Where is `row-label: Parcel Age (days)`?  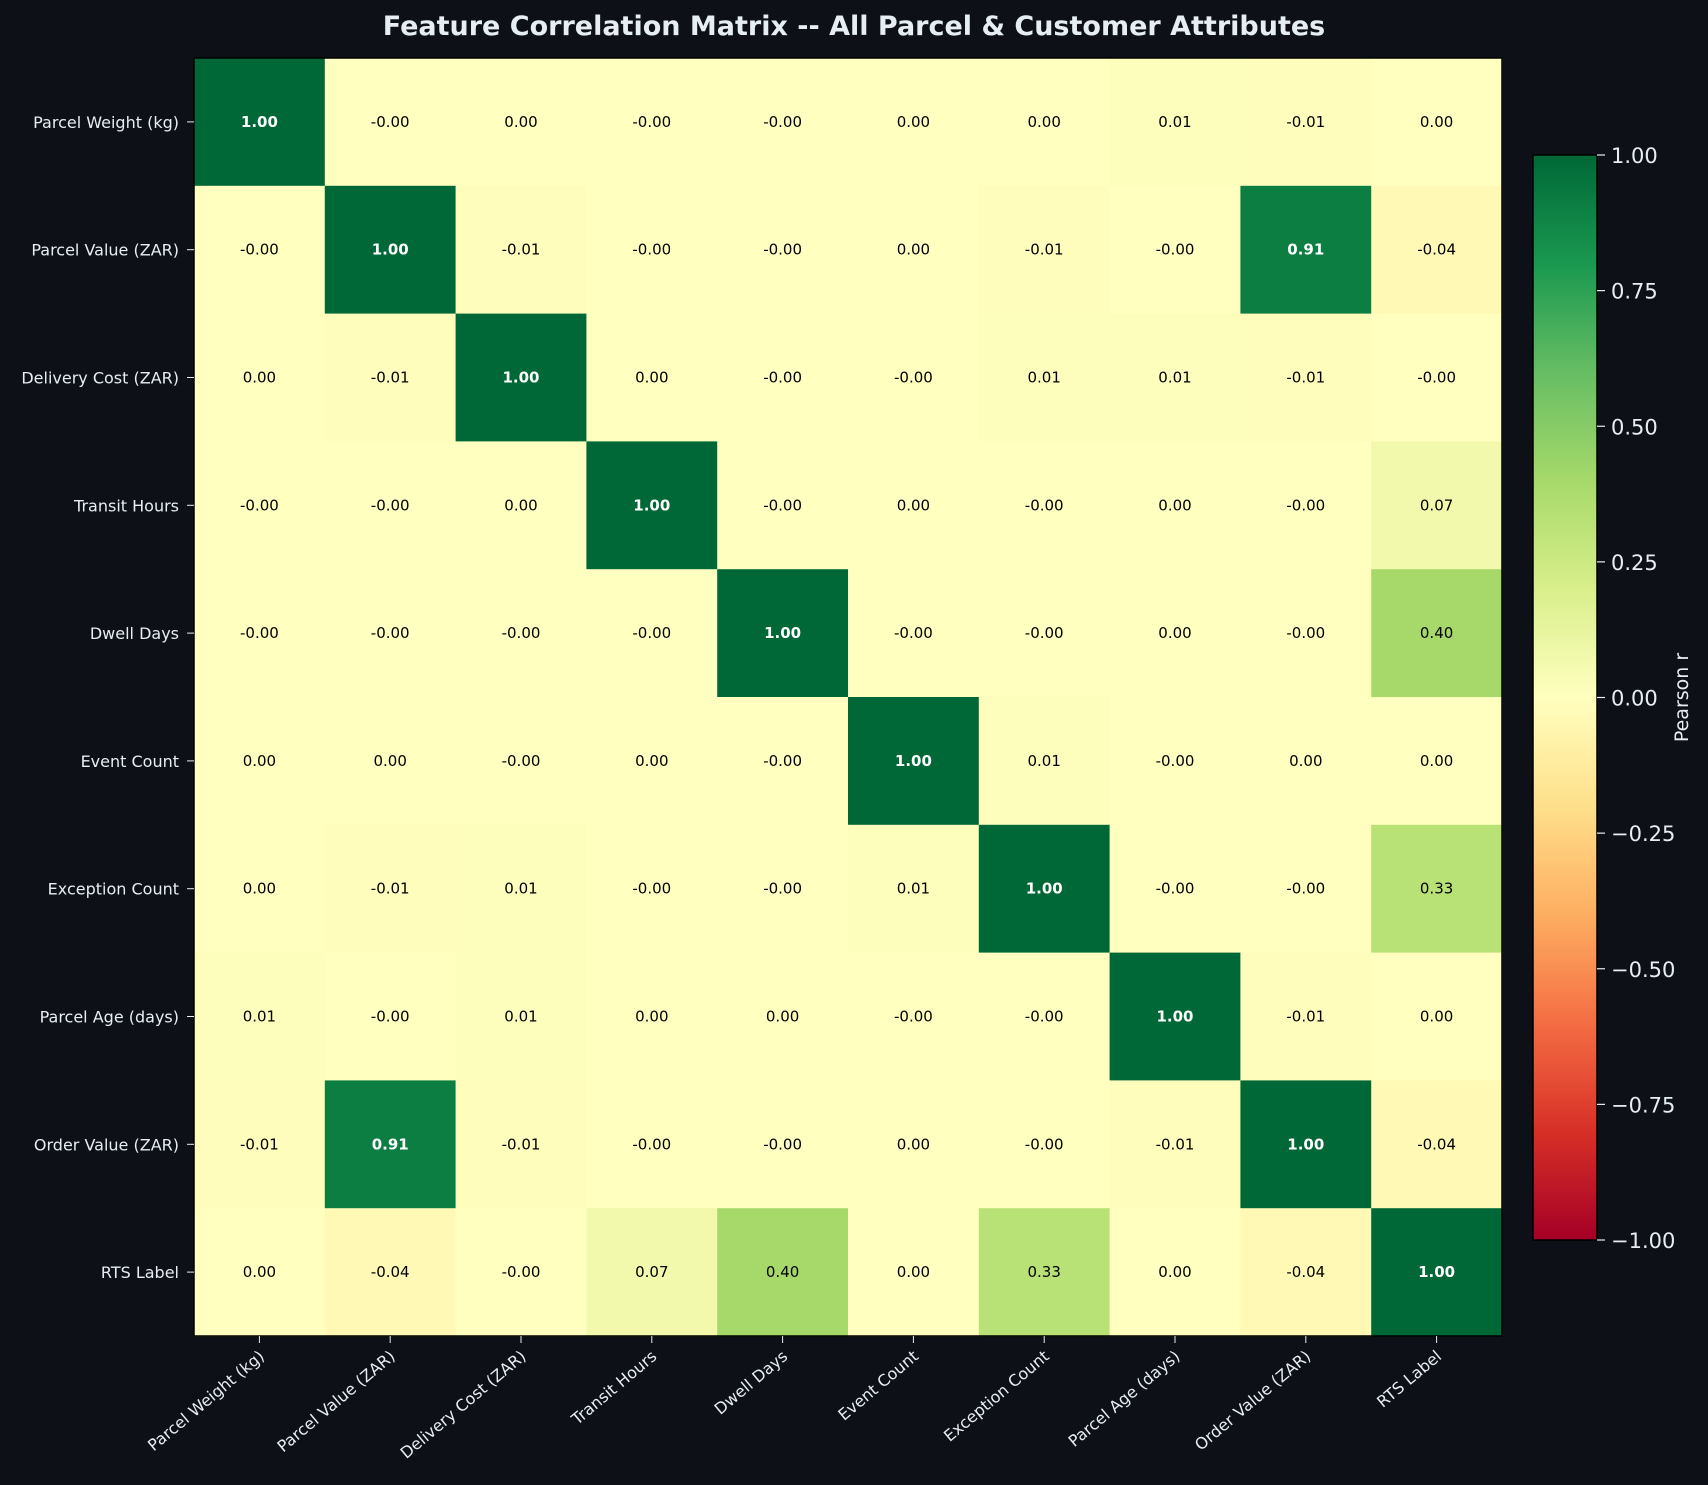 row-label: Parcel Age (days) is located at coordinates (109, 1017).